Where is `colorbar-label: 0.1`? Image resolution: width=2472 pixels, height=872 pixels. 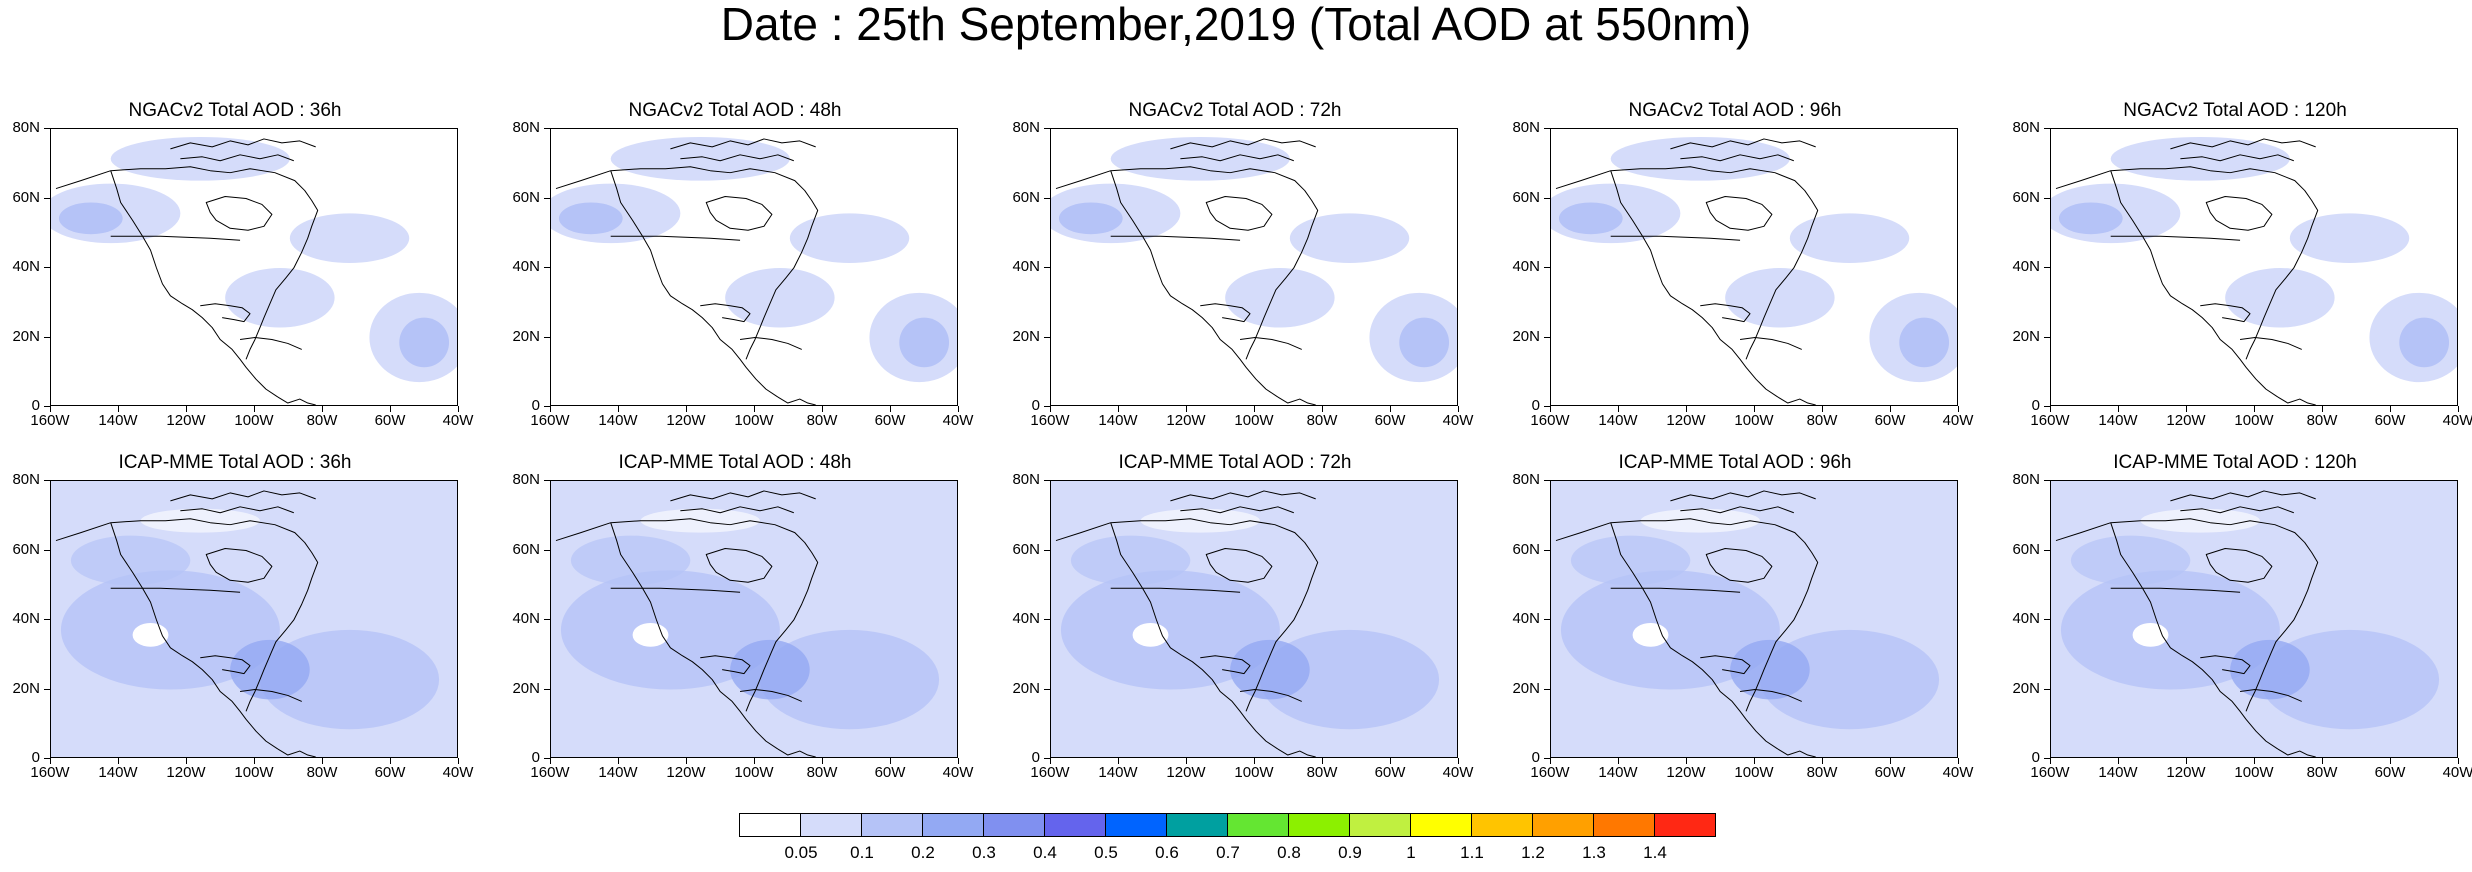
colorbar-label: 0.1 is located at coordinates (862, 852).